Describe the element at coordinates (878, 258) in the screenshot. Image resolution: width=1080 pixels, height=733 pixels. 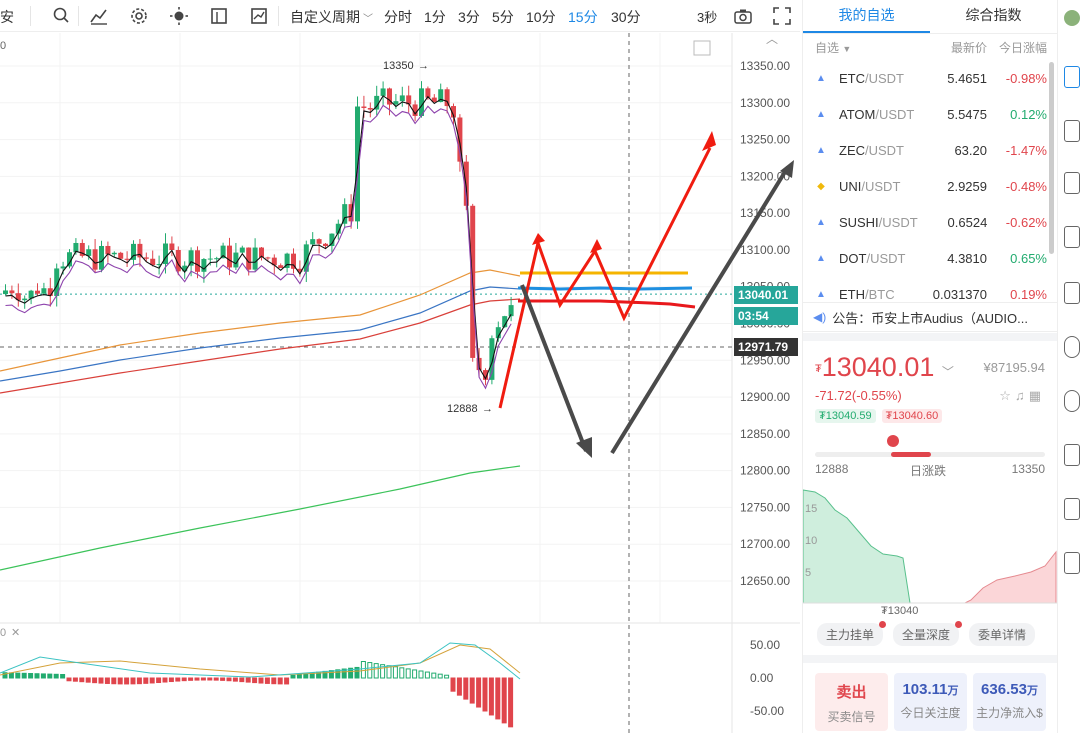
I see `pair-name: DOT/USDT` at that location.